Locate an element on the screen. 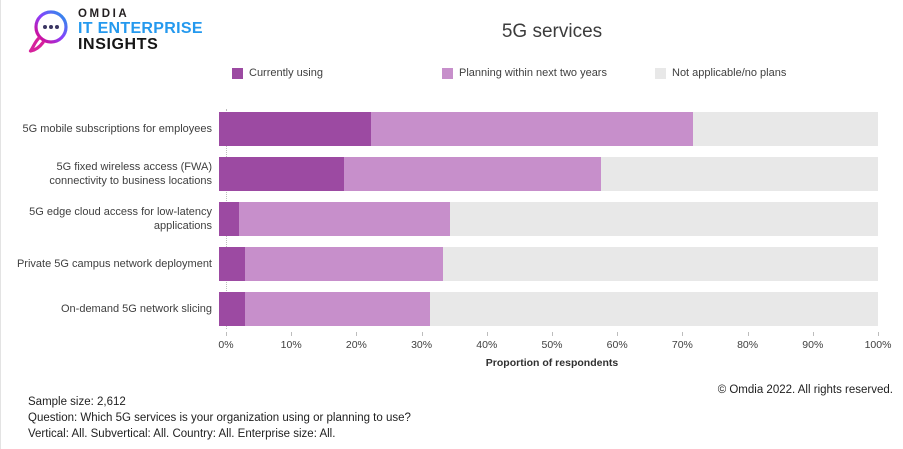 Image resolution: width=903 pixels, height=449 pixels. x-tick-label: 10% is located at coordinates (291, 345).